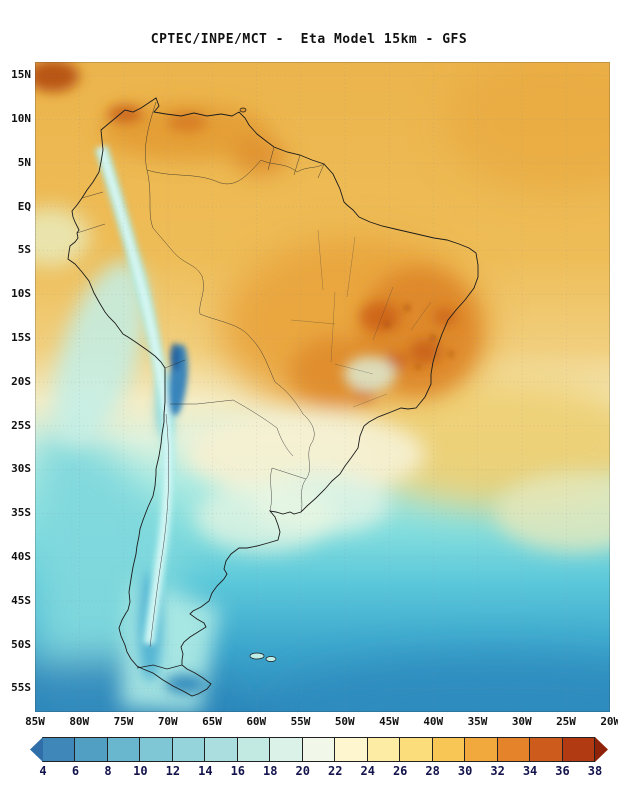 The width and height of the screenshot is (618, 800). What do you see at coordinates (361, 318) in the screenshot?
I see `state-borders` at bounding box center [361, 318].